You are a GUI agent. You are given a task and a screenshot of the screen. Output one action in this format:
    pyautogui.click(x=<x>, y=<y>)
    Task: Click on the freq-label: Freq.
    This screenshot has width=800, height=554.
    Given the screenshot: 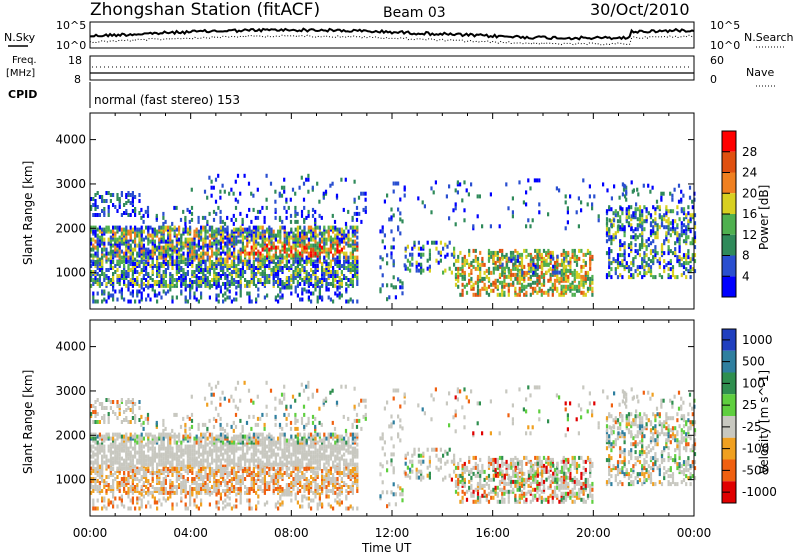 What is the action you would take?
    pyautogui.click(x=24, y=60)
    